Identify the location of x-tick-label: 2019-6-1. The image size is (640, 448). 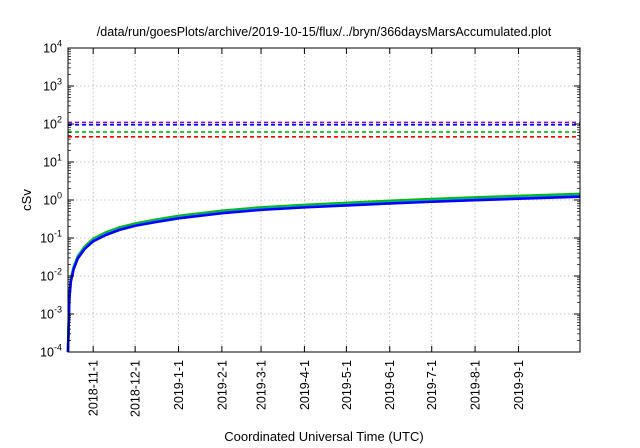
(390, 385).